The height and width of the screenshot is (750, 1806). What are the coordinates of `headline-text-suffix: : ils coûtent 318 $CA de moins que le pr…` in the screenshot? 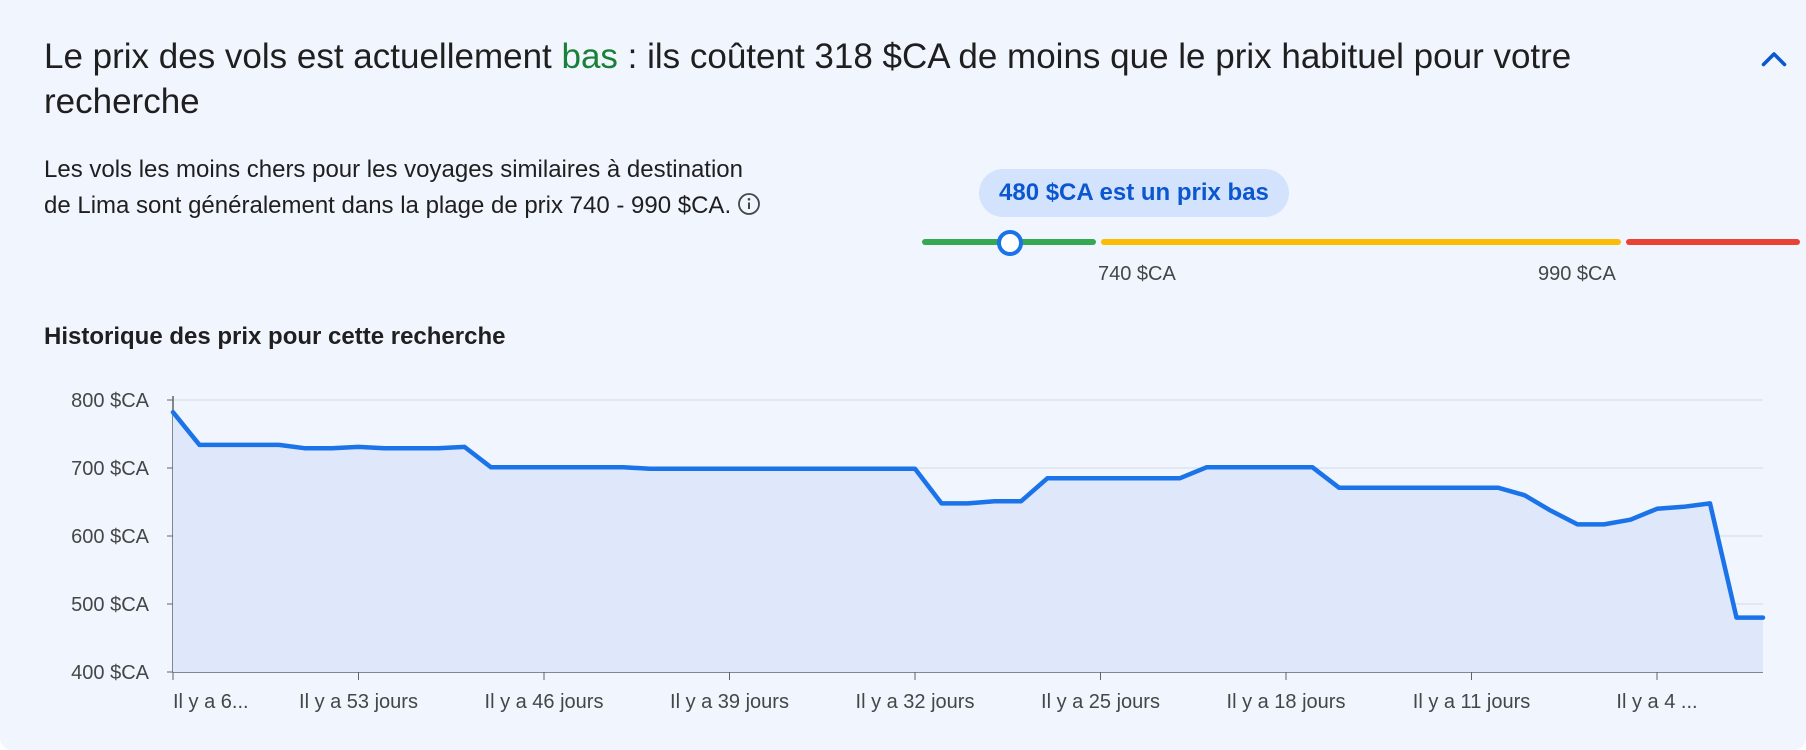 It's located at (808, 79).